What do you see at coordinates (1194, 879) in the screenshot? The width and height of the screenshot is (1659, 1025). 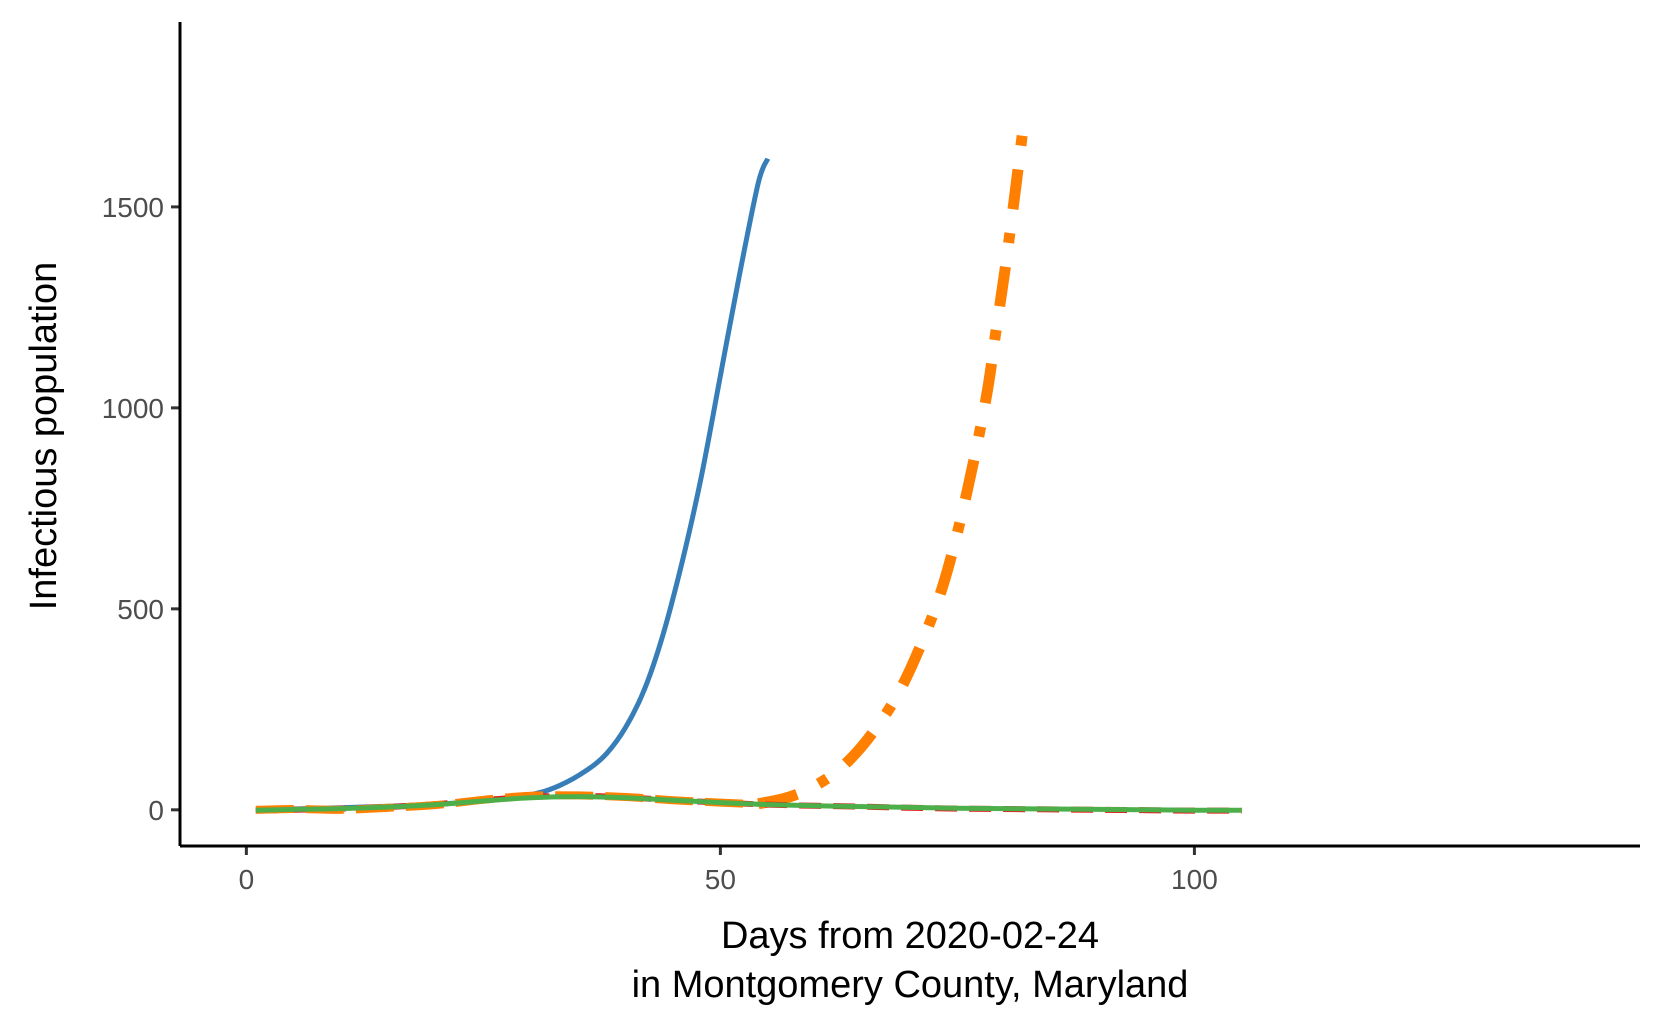 I see `x-tick-label: 100` at bounding box center [1194, 879].